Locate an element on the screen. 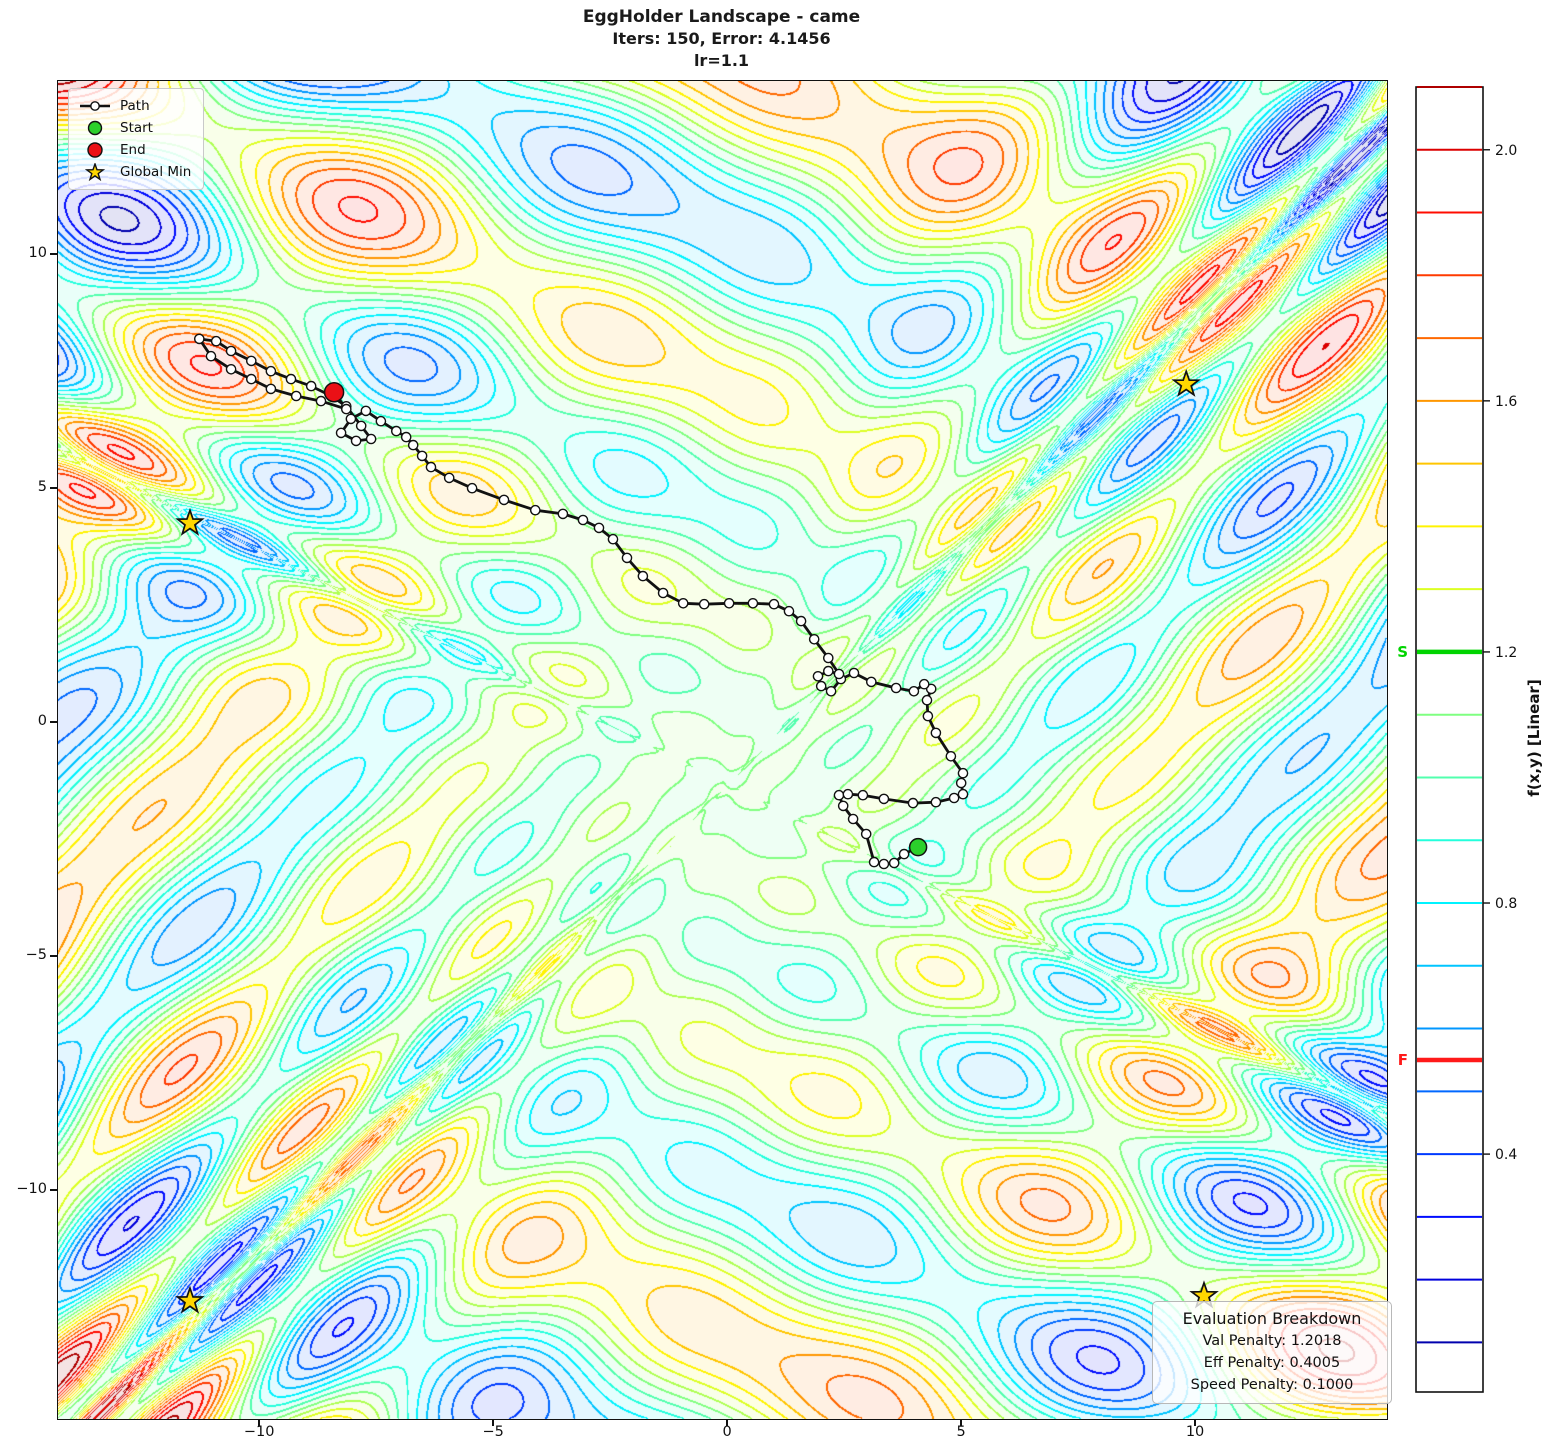  colorbar-frame is located at coordinates (1449, 739).